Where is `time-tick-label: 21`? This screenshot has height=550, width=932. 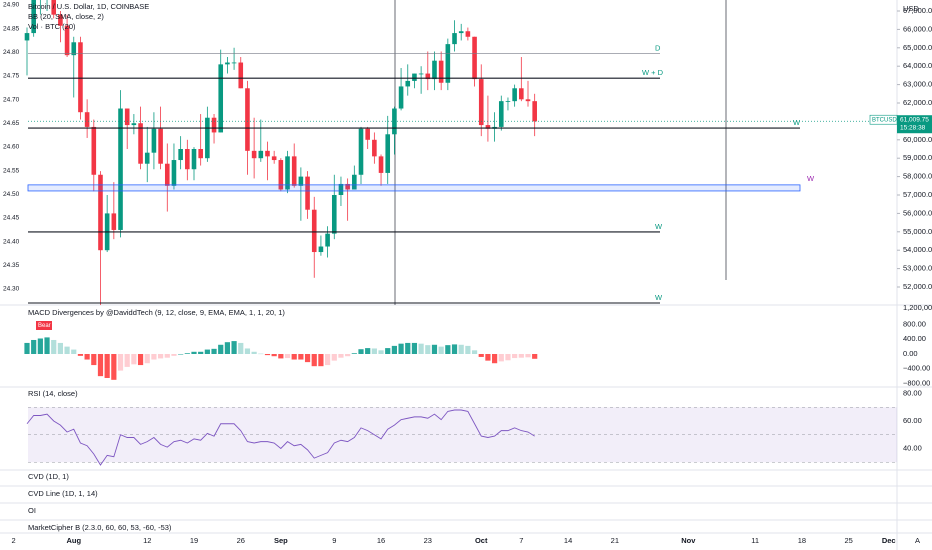
time-tick-label: 21 is located at coordinates (615, 540).